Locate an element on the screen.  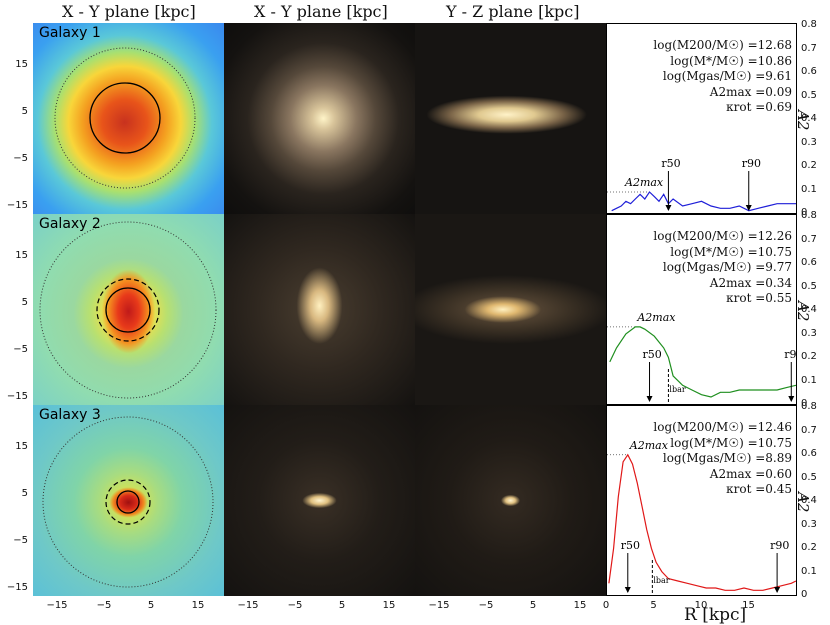
a2-axis-label-row2: A2 is located at coordinates (803, 311).